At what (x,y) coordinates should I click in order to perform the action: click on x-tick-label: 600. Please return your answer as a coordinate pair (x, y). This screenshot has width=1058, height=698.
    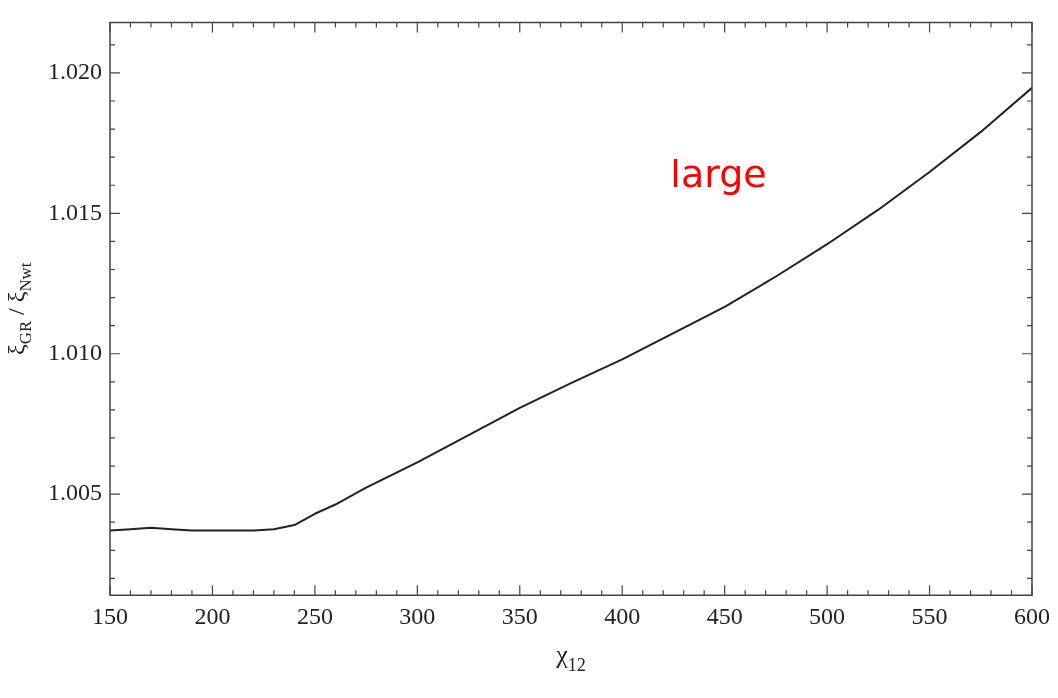
    Looking at the image, I should click on (1032, 615).